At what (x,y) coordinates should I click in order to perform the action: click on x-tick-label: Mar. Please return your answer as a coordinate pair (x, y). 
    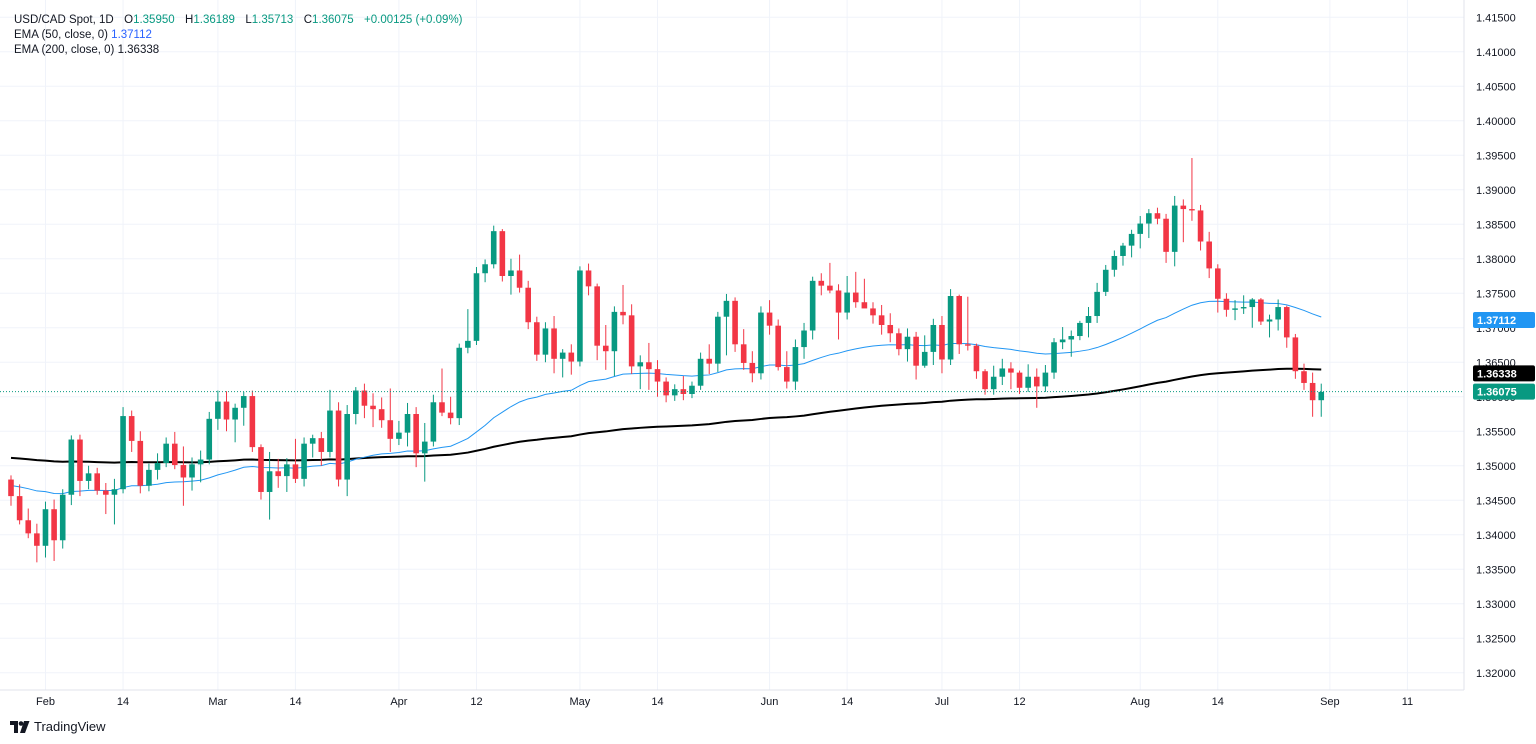
    Looking at the image, I should click on (217, 702).